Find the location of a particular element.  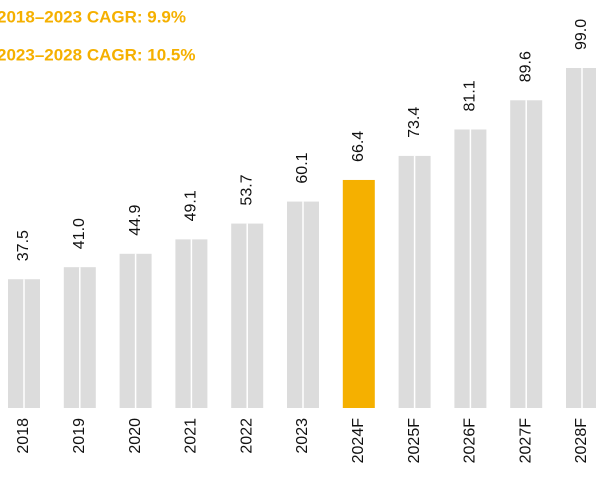

value-label: 99.0 is located at coordinates (581, 34).